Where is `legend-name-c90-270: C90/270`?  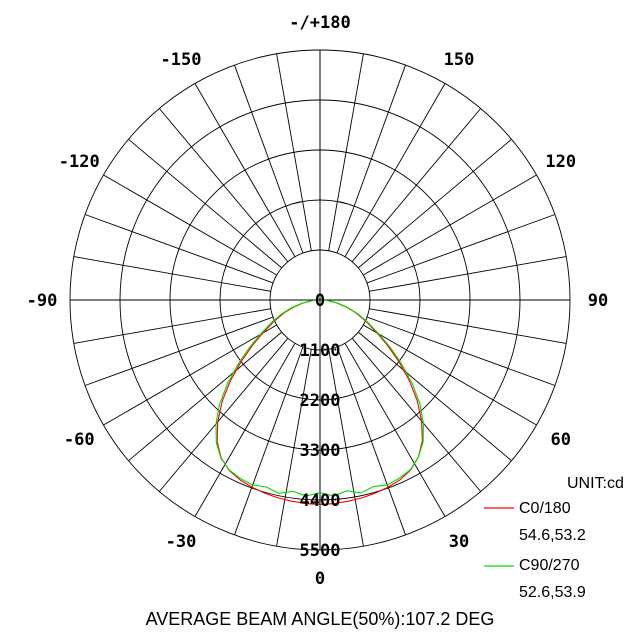
legend-name-c90-270: C90/270 is located at coordinates (549, 565).